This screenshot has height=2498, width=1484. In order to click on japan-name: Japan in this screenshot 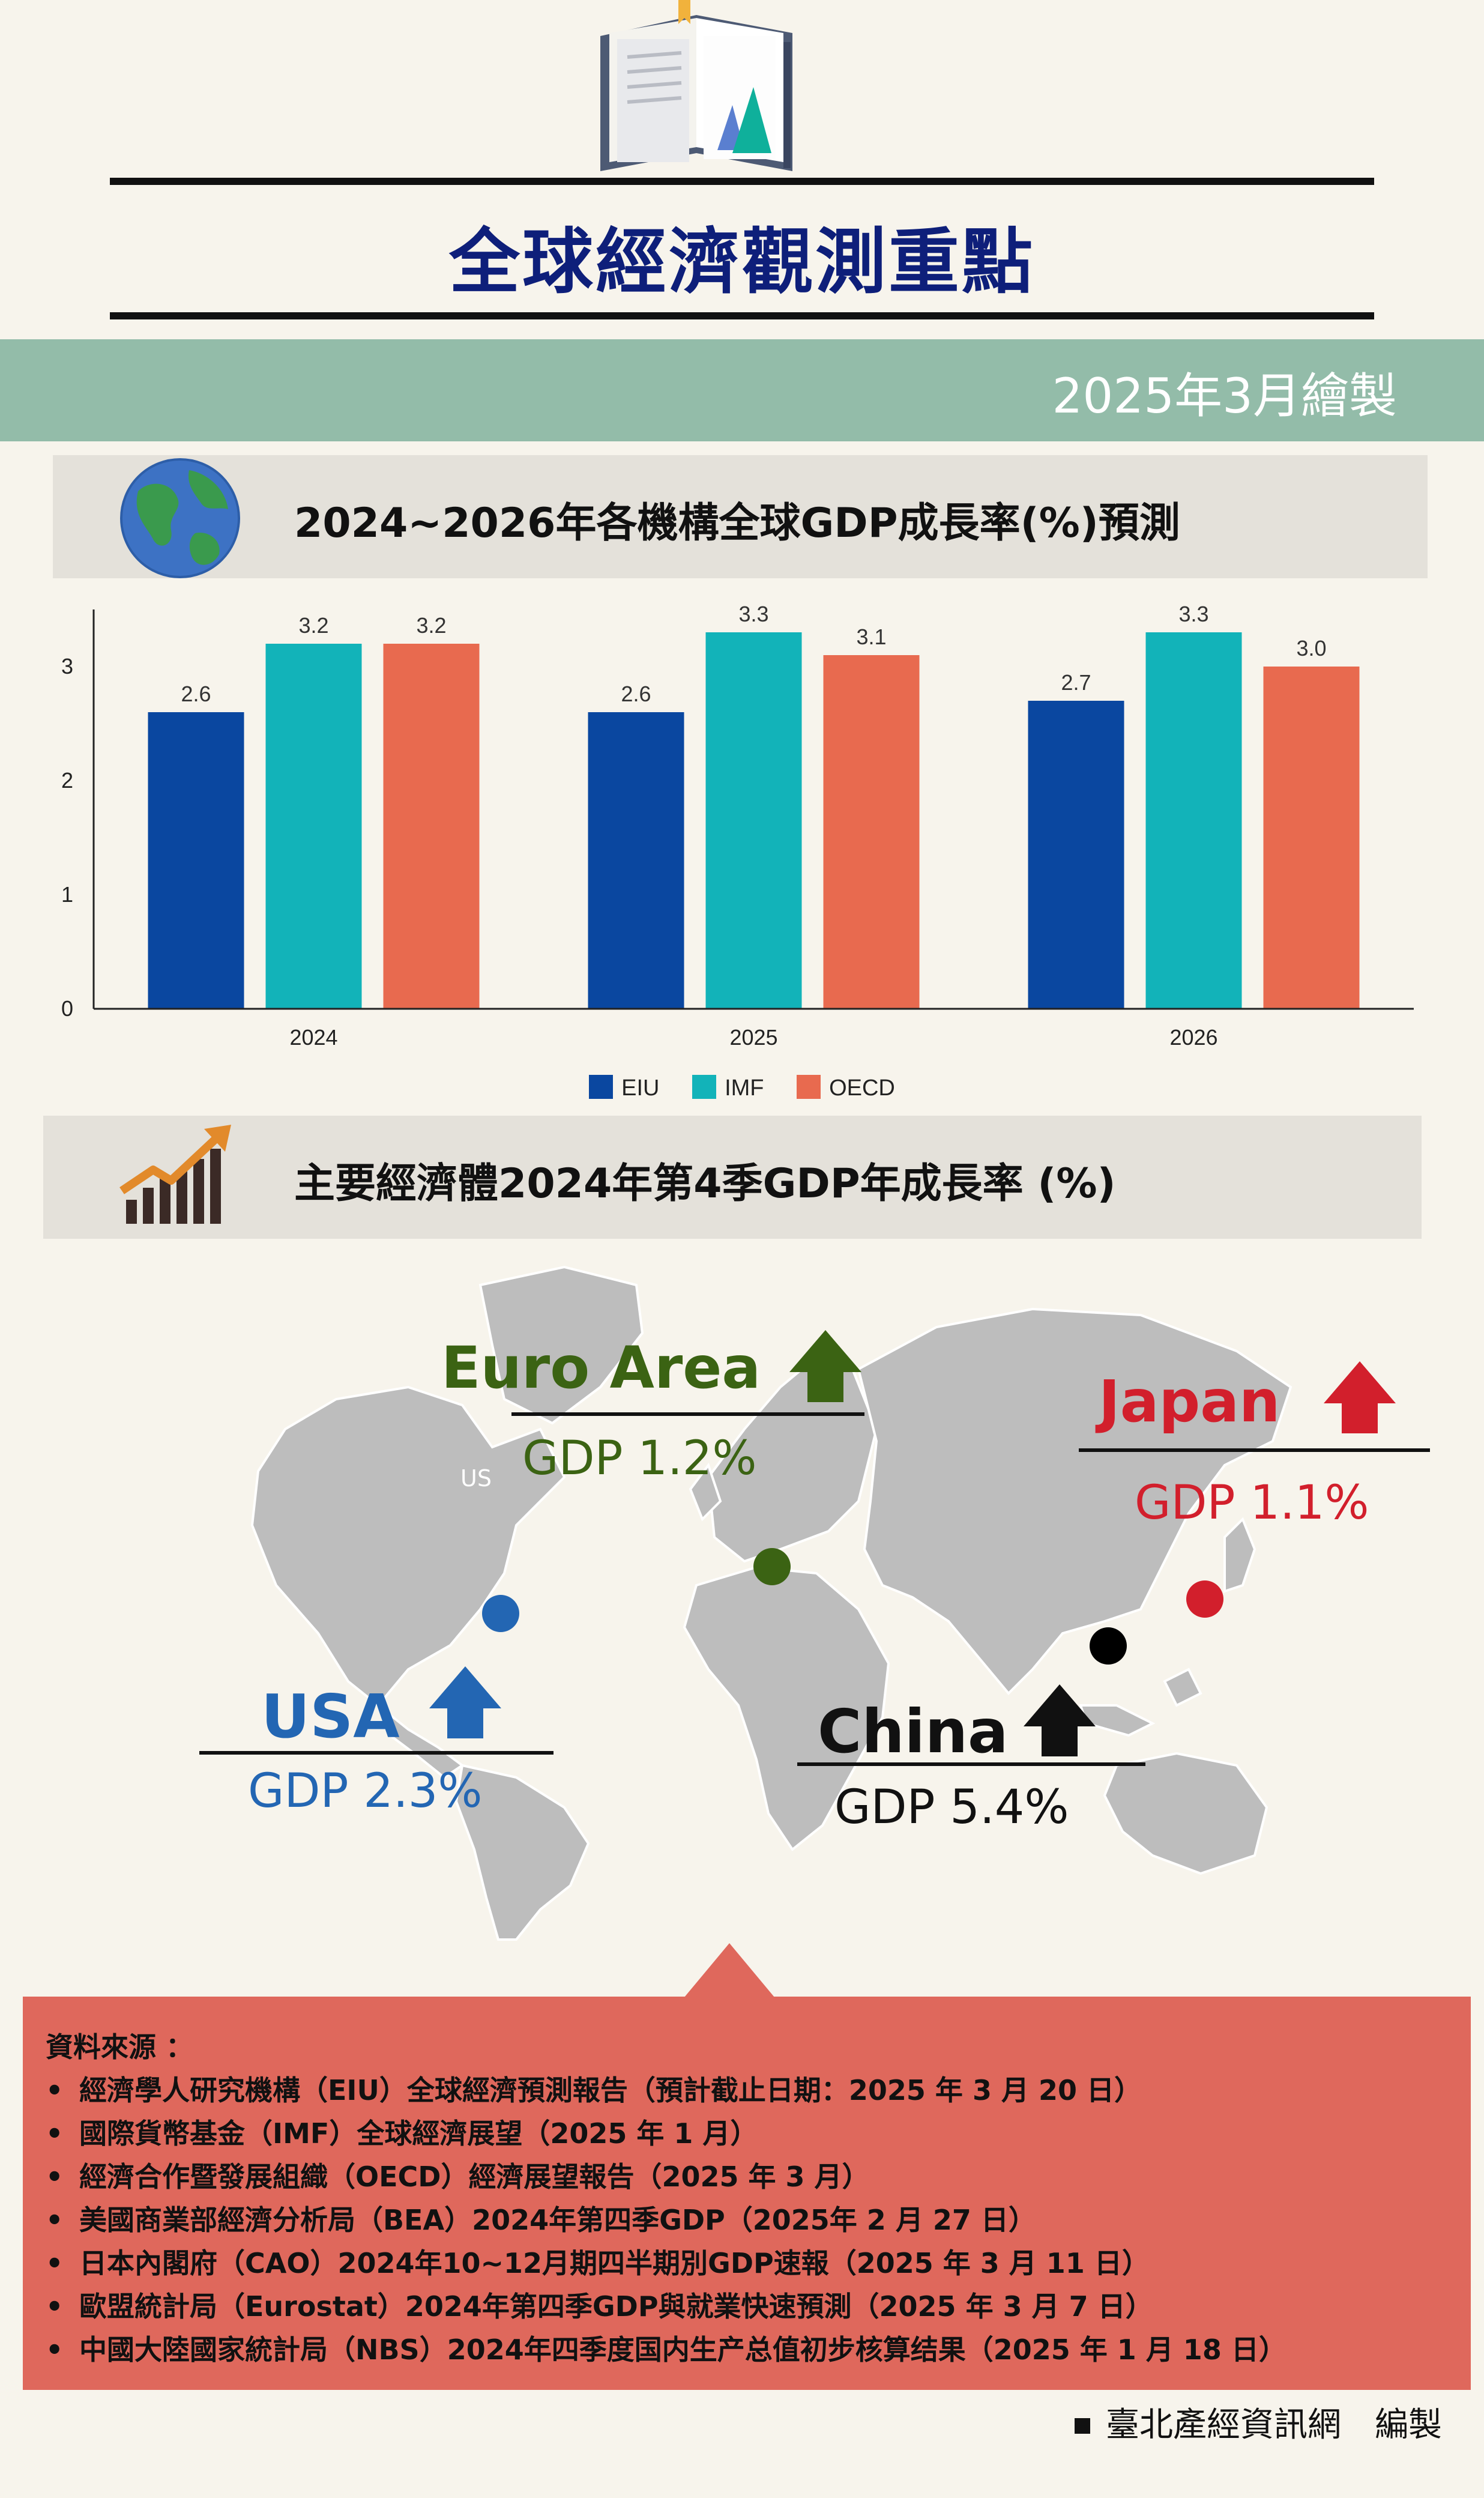, I will do `click(1189, 1401)`.